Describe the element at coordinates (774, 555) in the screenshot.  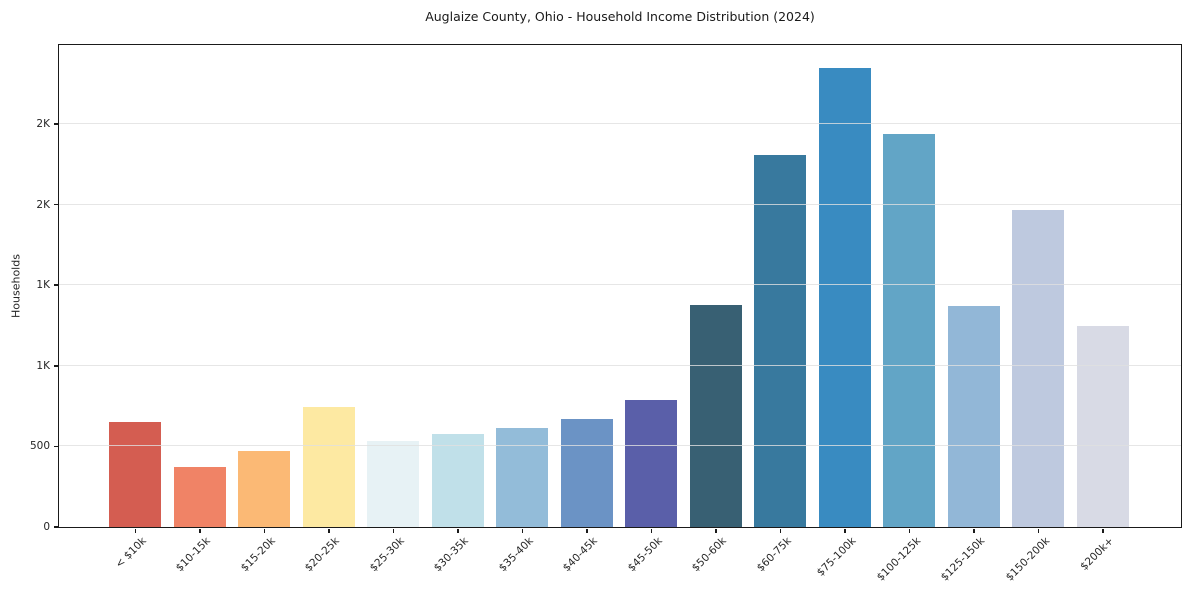
I see `x-tick-label: $60-75k` at that location.